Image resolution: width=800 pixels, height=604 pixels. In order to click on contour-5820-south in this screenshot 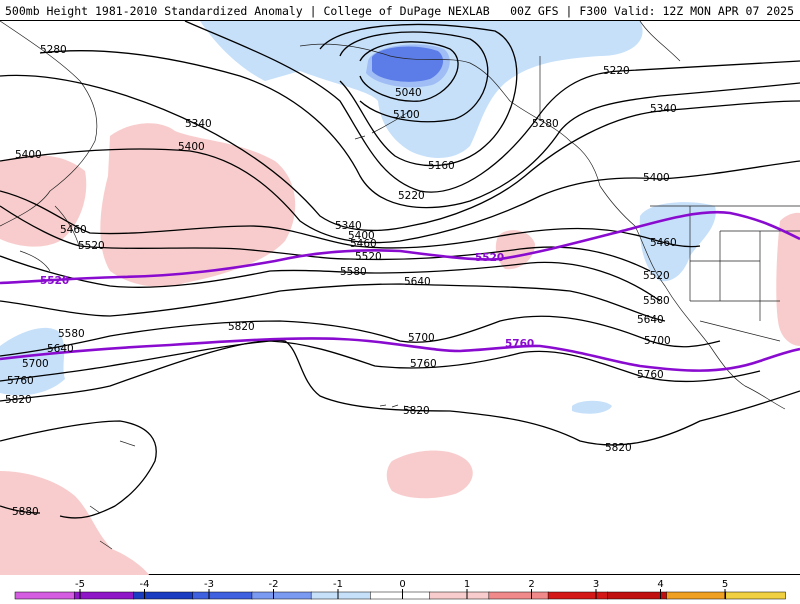, I will do `click(78, 469)`.